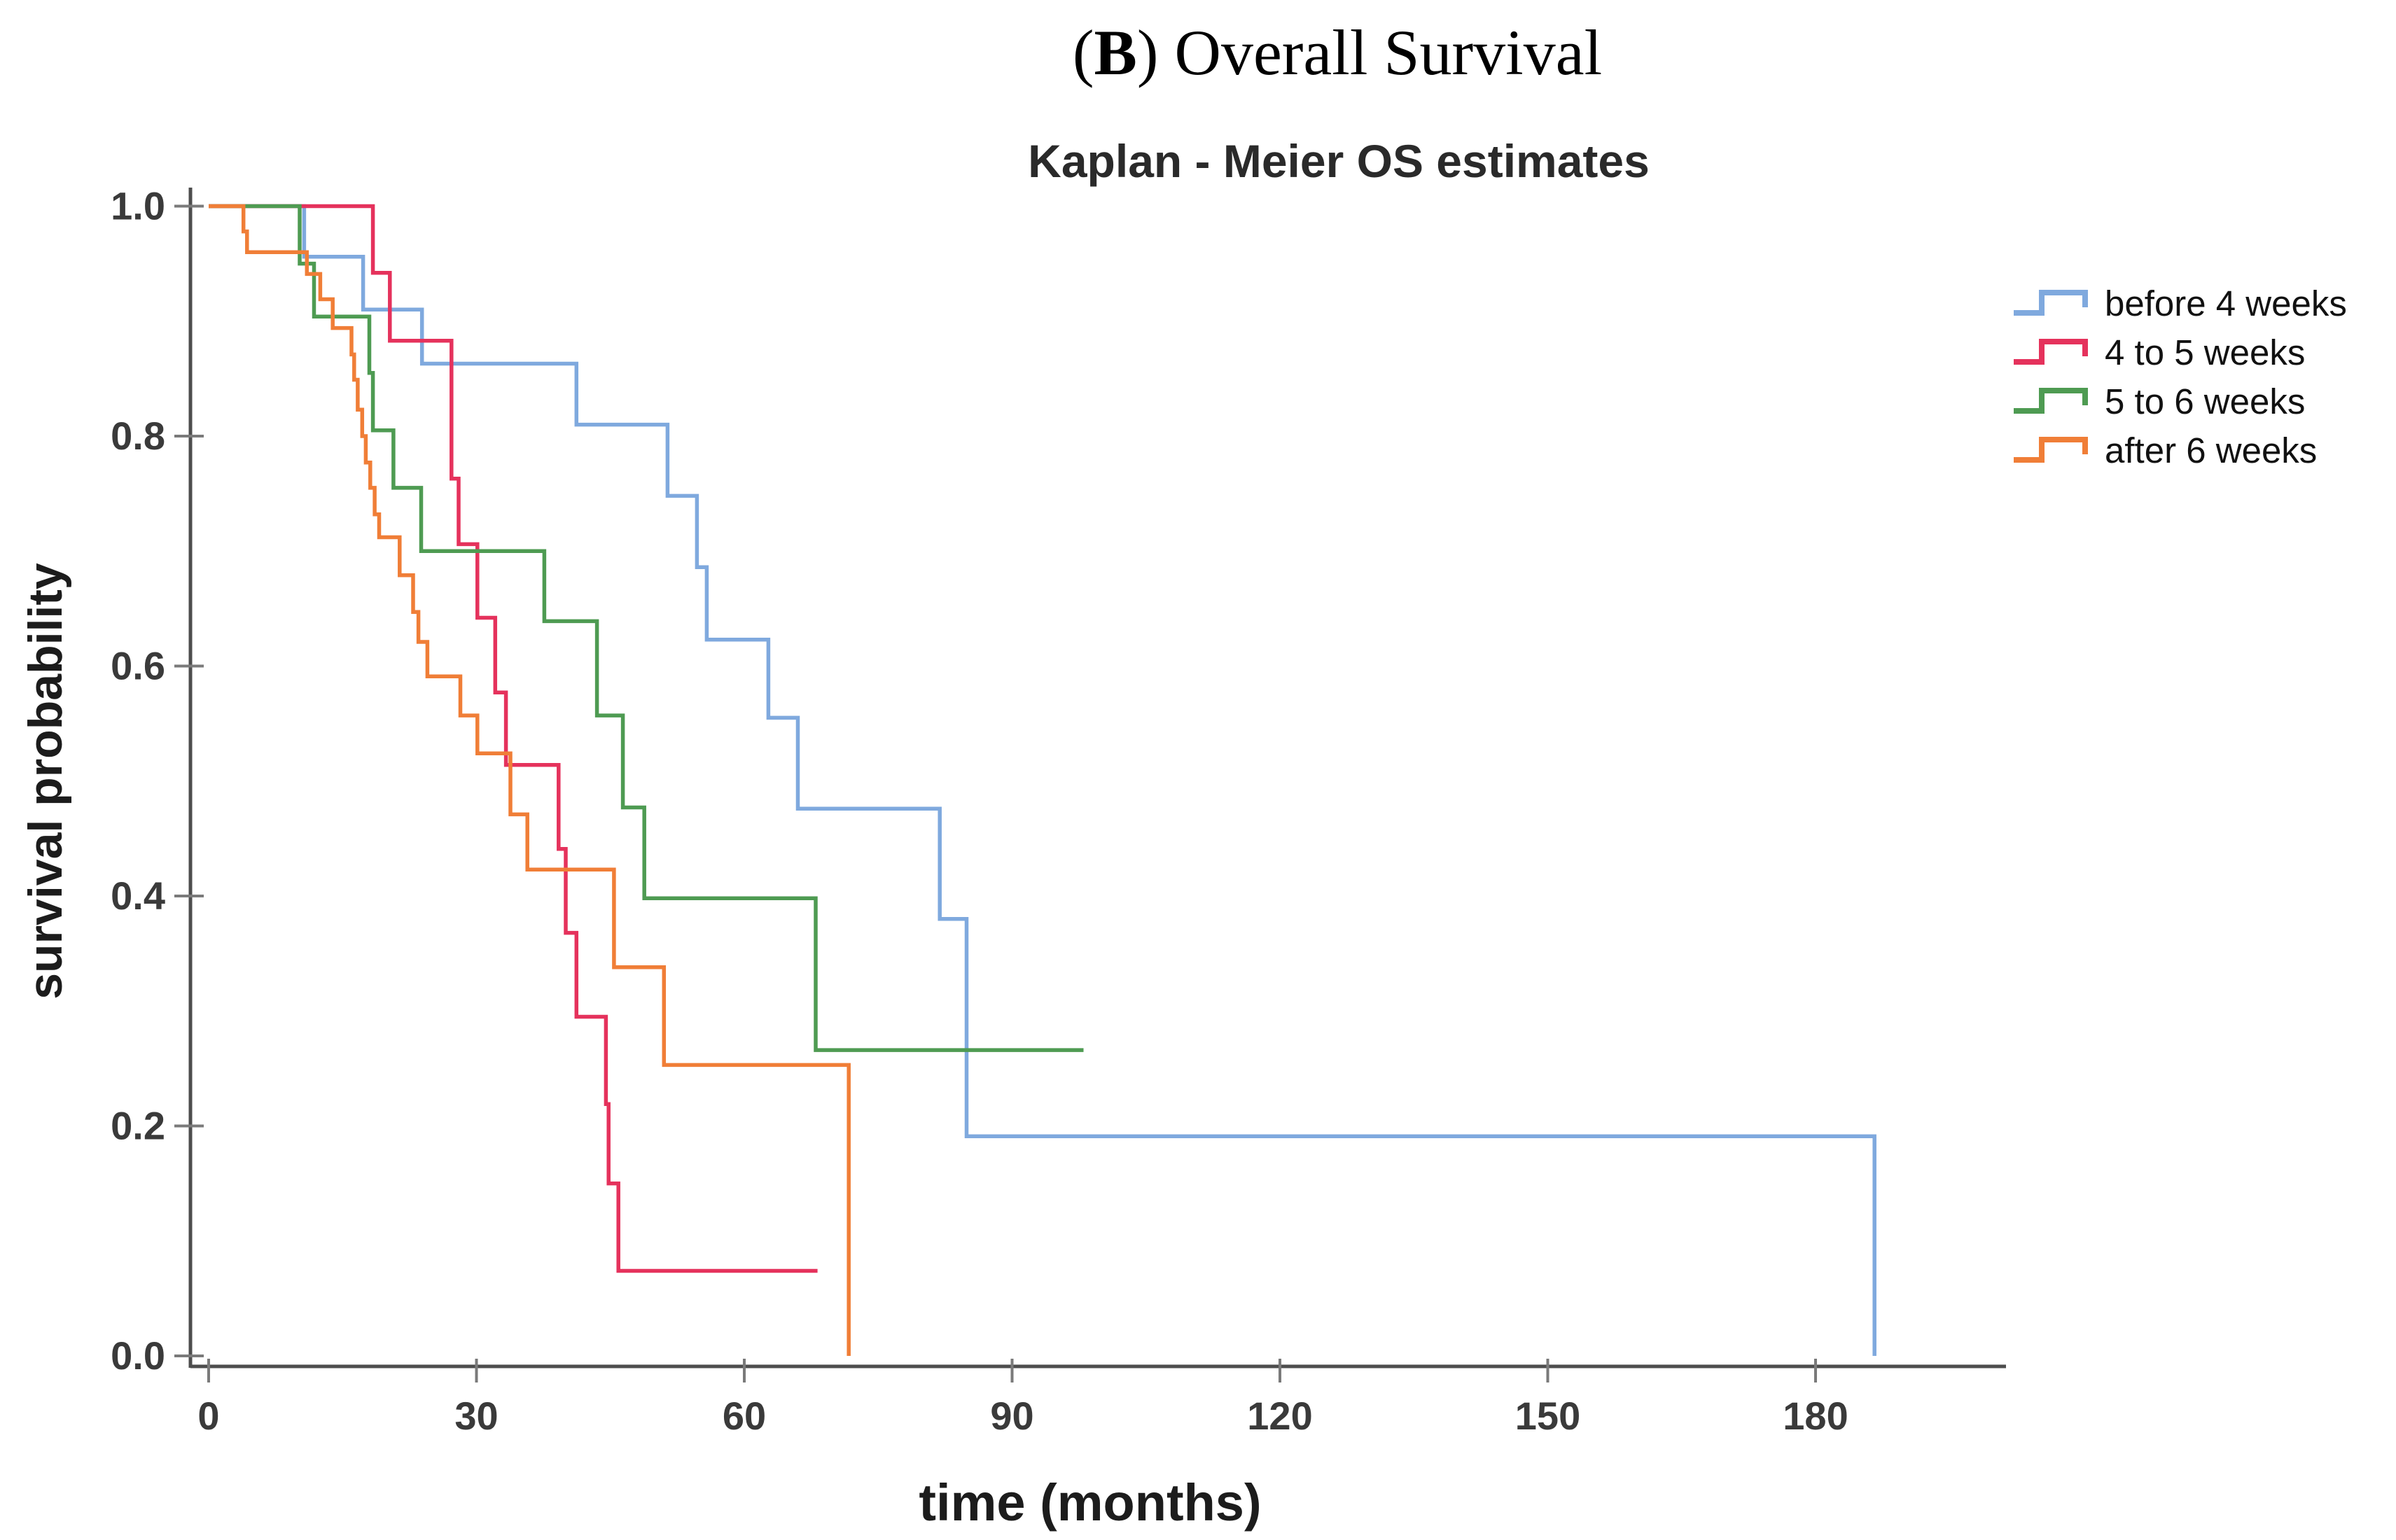  I want to click on y-tick-label: 0.8, so click(138, 436).